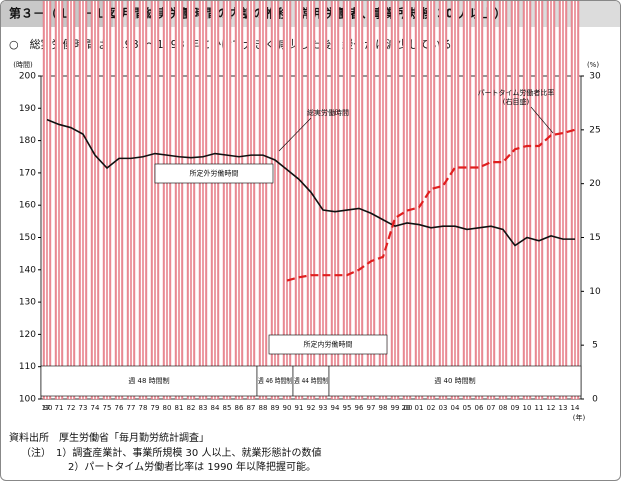  Describe the element at coordinates (192, 466) in the screenshot. I see `note: 2）パートタイム労働者比率は 1990 年以降把握可能。` at that location.